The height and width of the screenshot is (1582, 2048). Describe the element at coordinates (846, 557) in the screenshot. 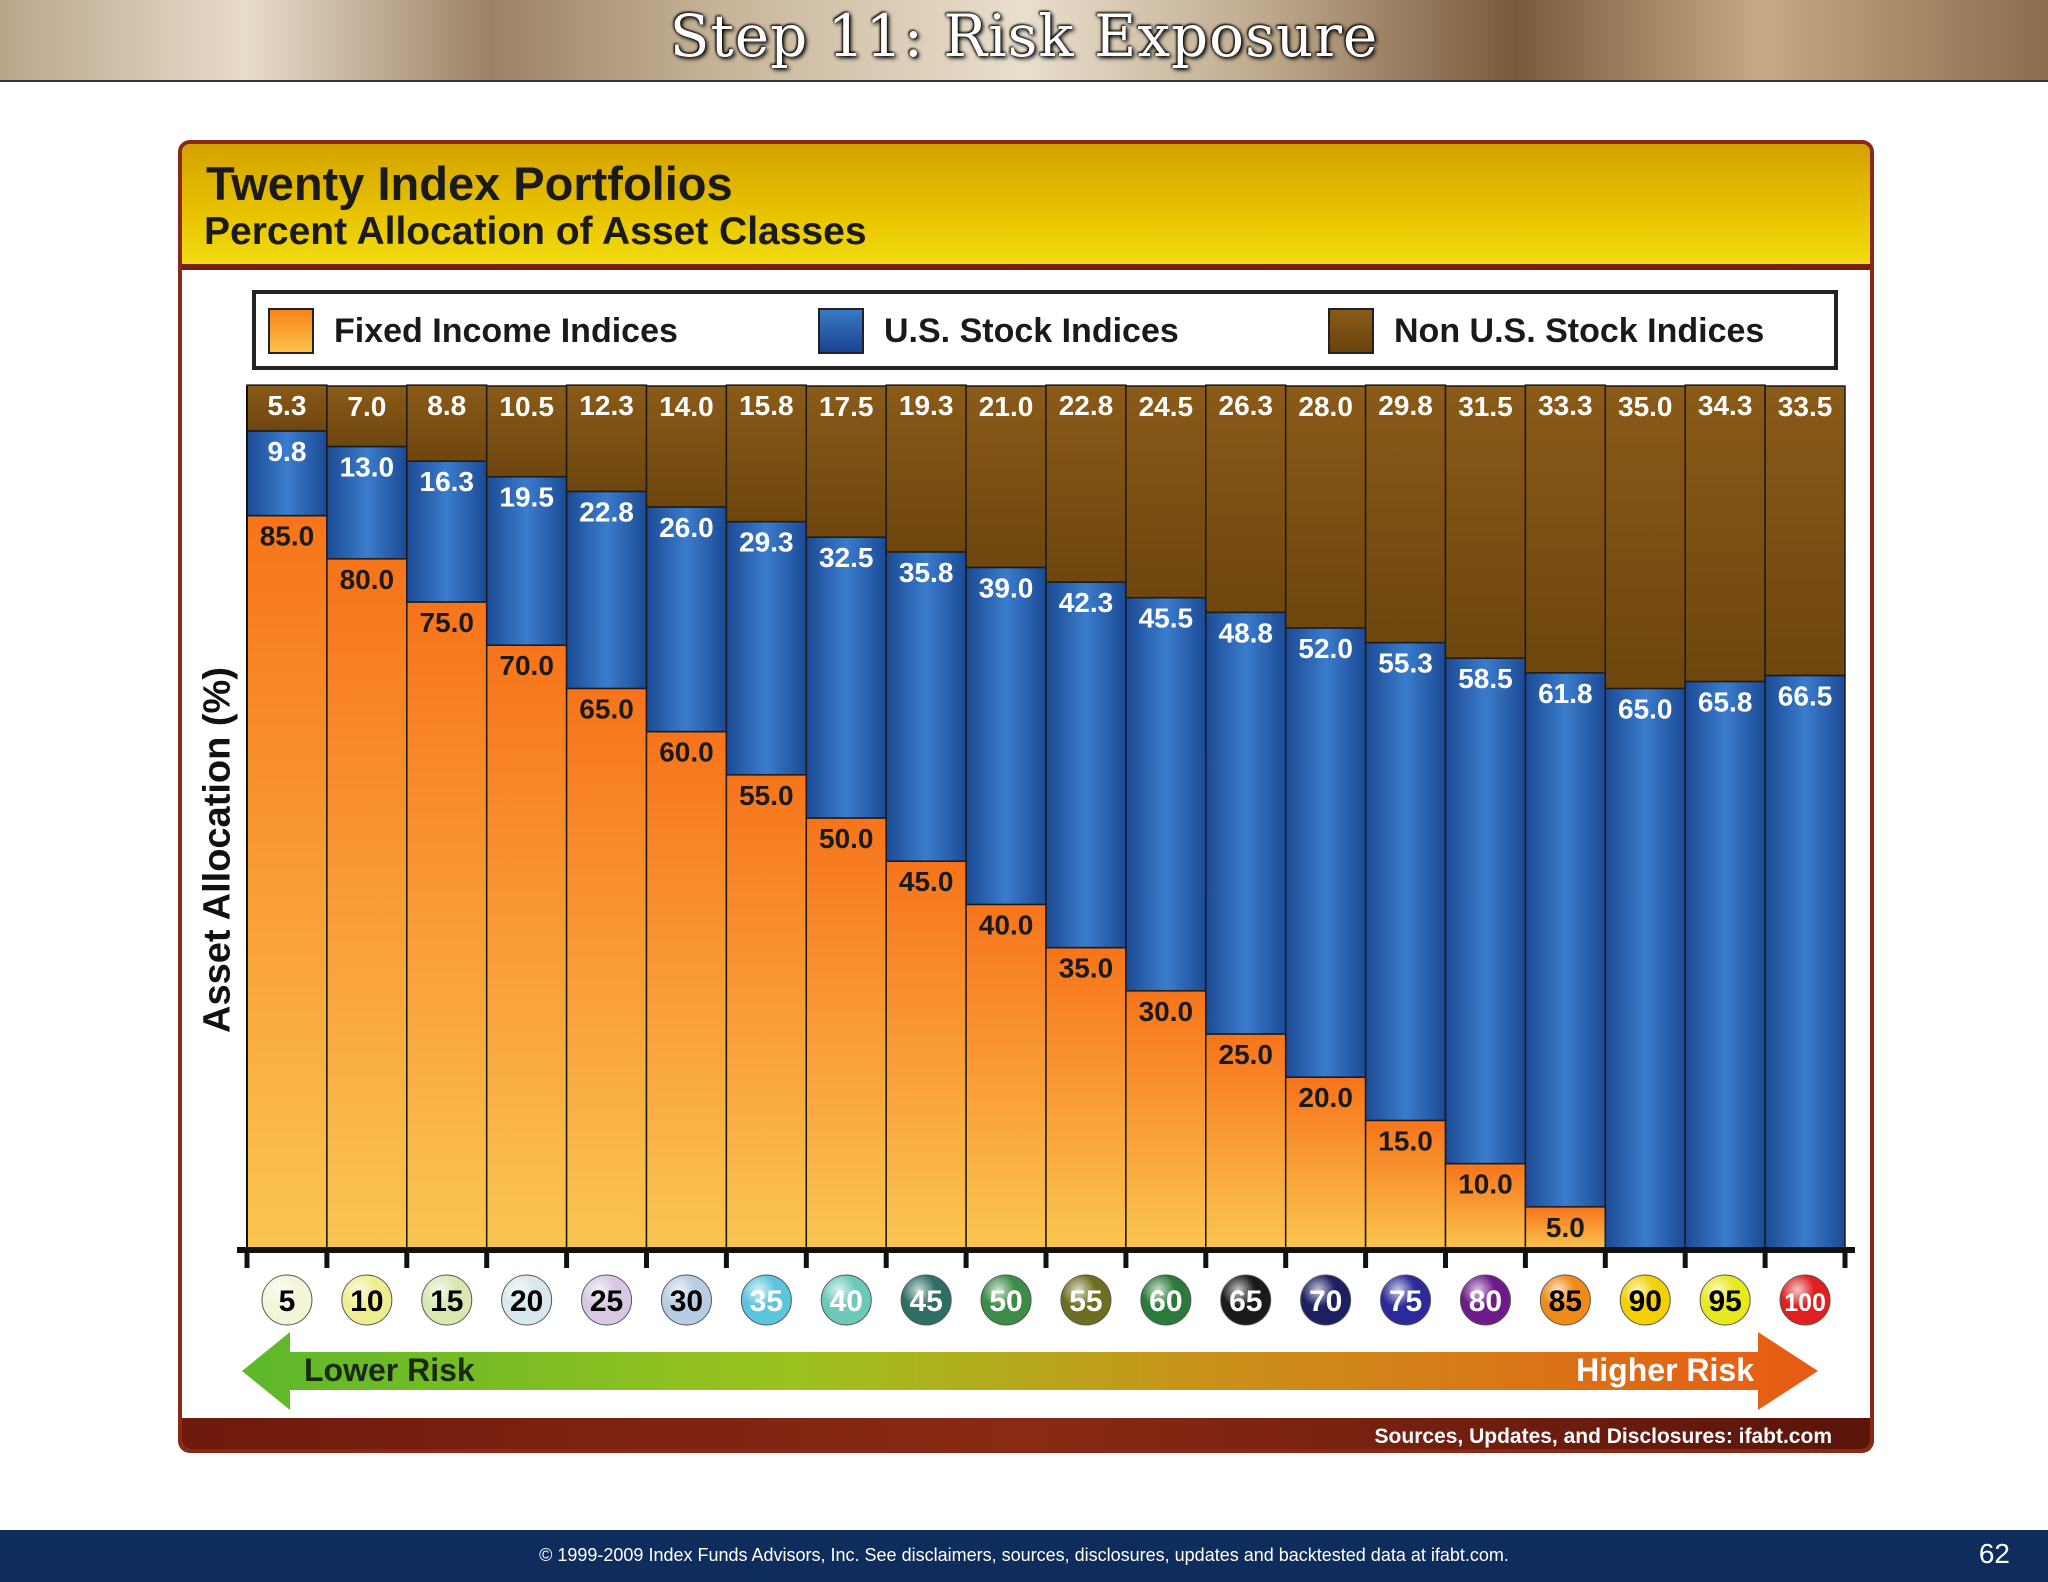

I see `label-us-stock-40: 32.5` at that location.